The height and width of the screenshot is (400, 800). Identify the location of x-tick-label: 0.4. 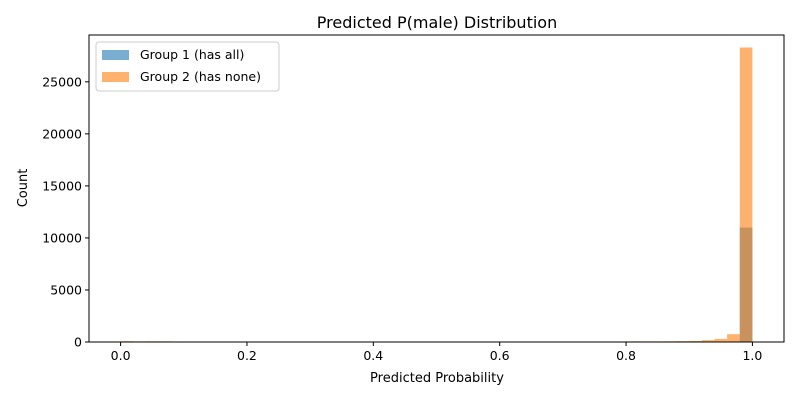
(373, 355).